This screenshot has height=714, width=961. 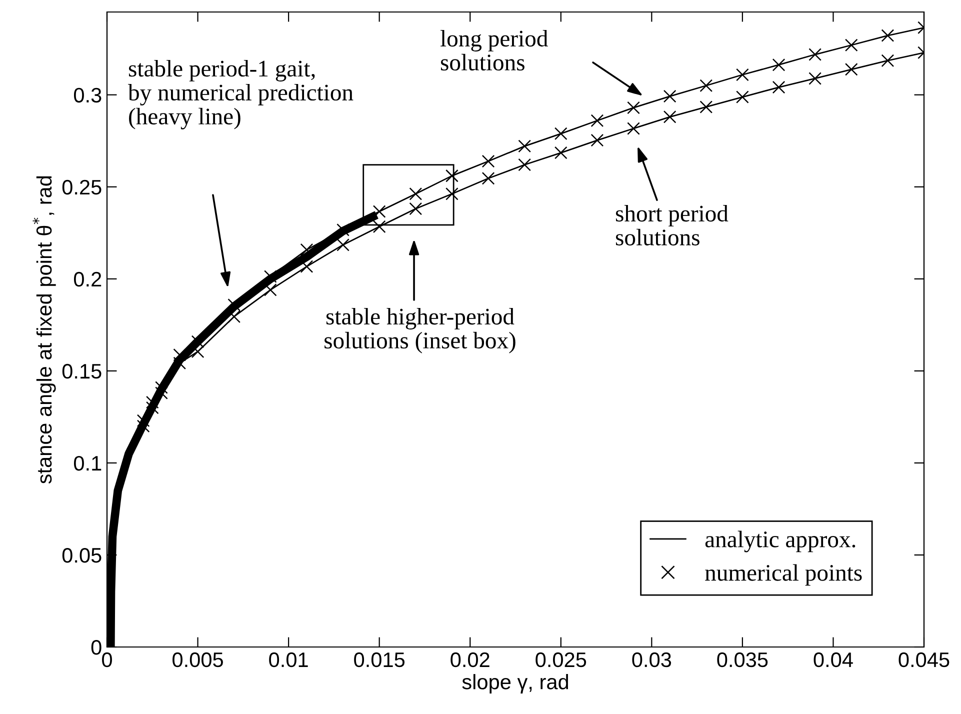 I want to click on annotation: long period solutions, so click(x=494, y=50).